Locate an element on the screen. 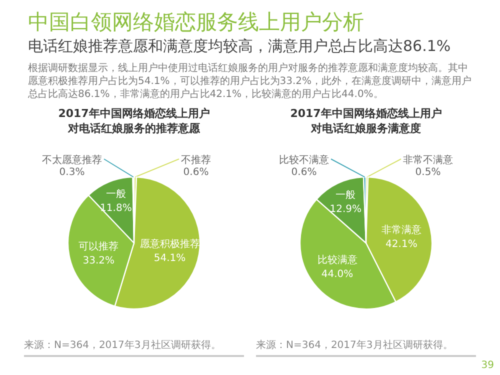 The width and height of the screenshot is (500, 375). label: 42.1% is located at coordinates (402, 244).